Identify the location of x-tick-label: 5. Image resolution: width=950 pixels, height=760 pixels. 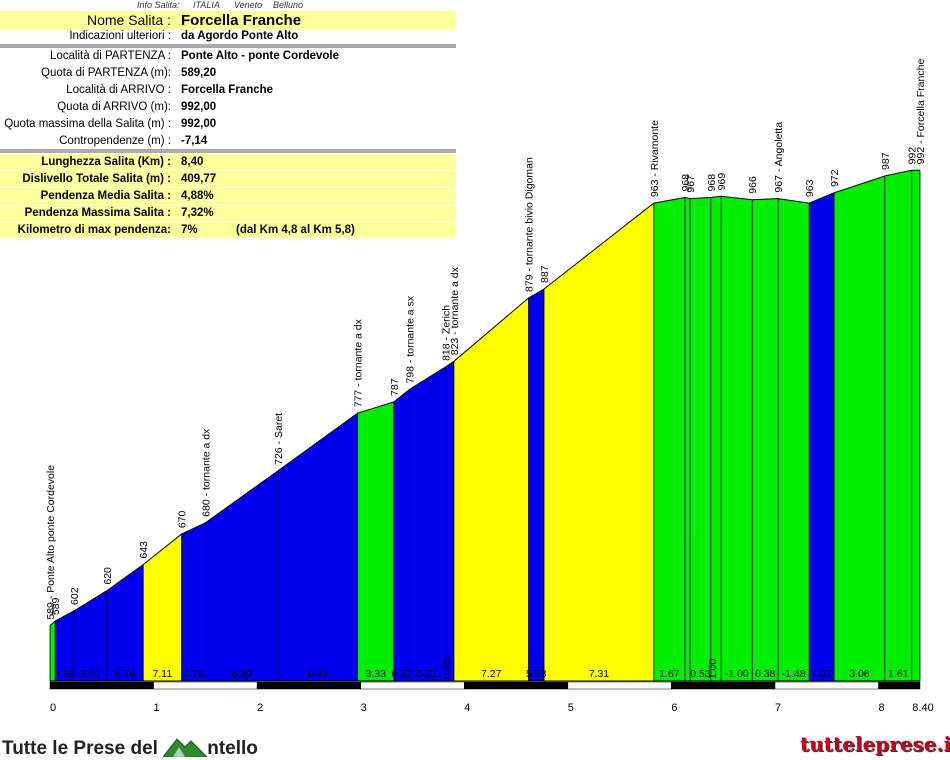
(571, 708).